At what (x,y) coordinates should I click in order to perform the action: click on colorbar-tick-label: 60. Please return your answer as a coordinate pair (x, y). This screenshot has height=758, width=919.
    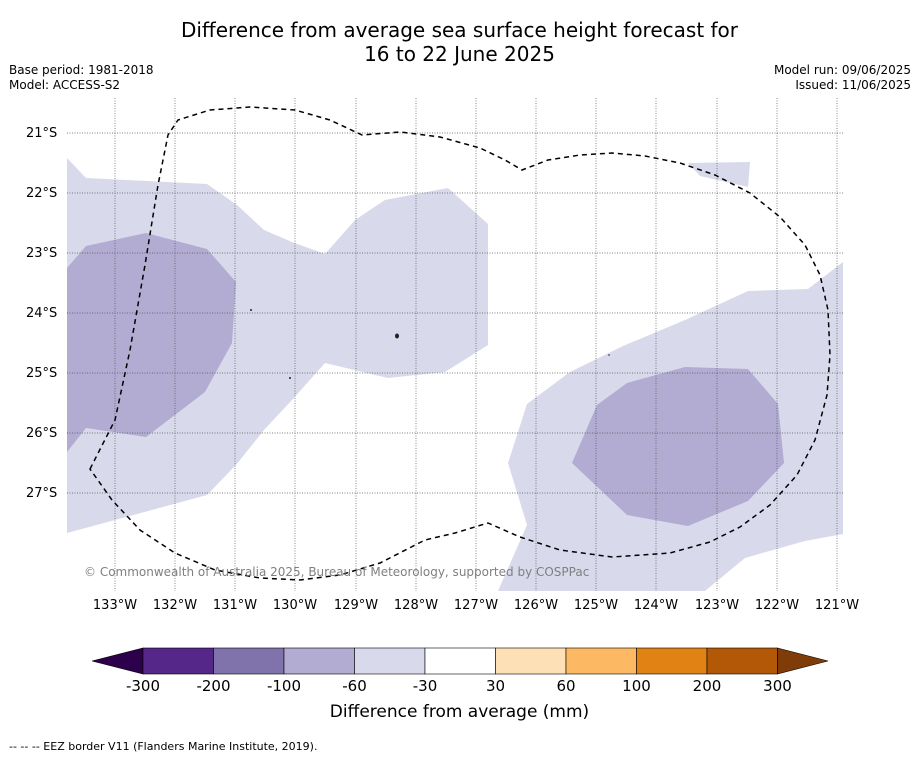
    Looking at the image, I should click on (566, 686).